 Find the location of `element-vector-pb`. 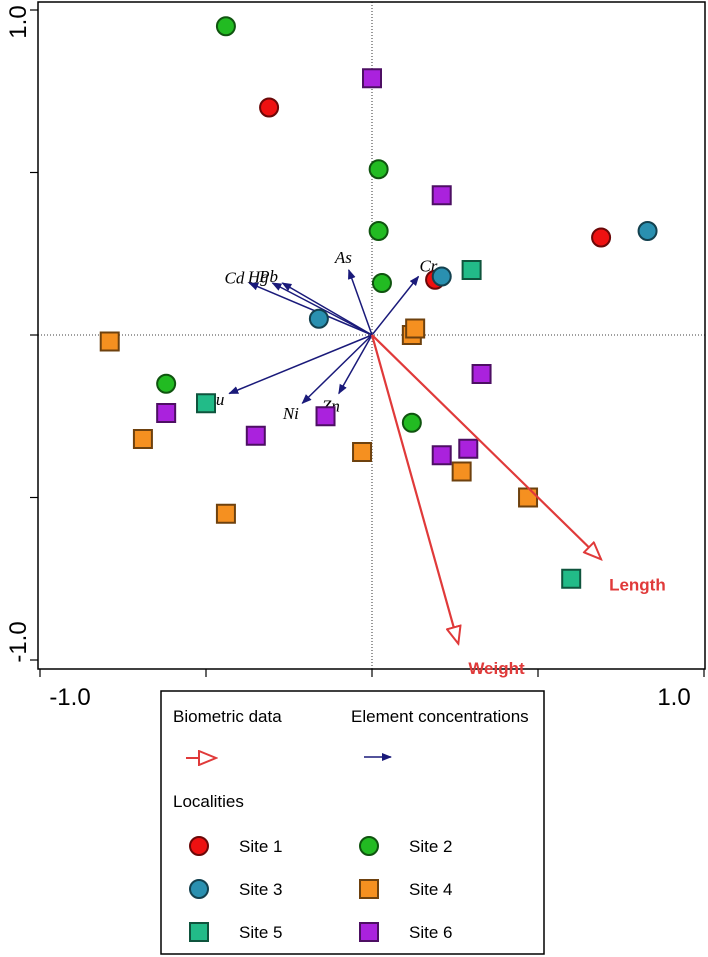

element-vector-pb is located at coordinates (327, 309).